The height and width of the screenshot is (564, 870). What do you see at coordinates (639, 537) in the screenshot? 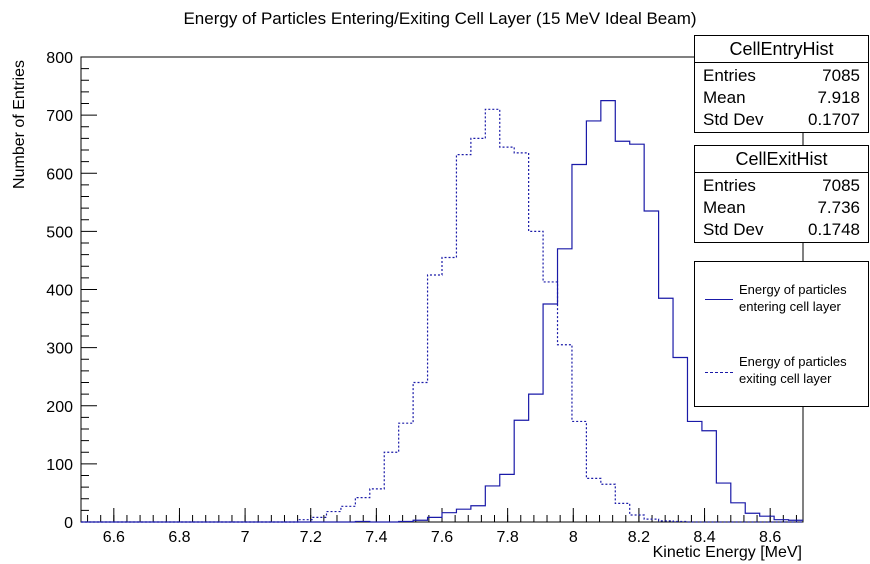
I see `x-tick-label: 8.2` at bounding box center [639, 537].